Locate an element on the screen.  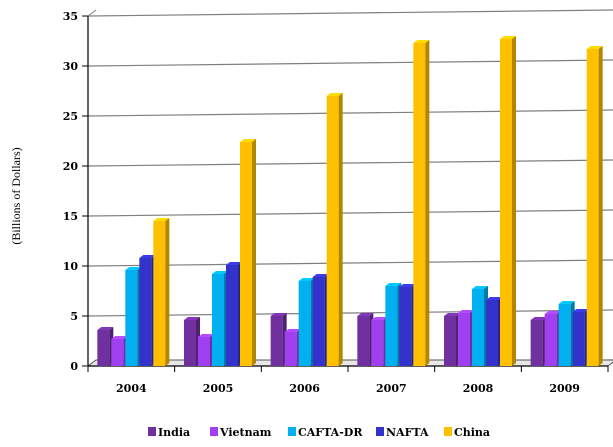
bar-vietnam-2008 is located at coordinates (466, 338).